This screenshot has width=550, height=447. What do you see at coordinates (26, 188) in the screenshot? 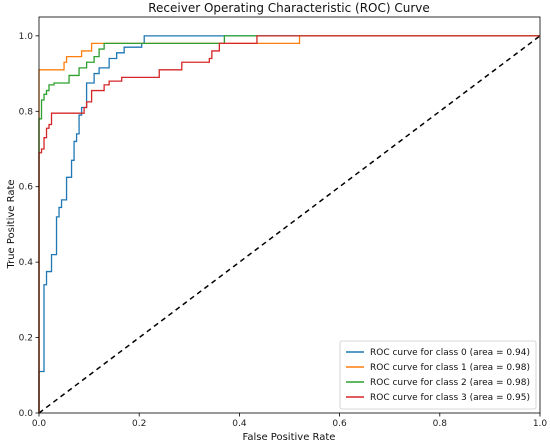
I see `y-tick-label: 0.6` at bounding box center [26, 188].